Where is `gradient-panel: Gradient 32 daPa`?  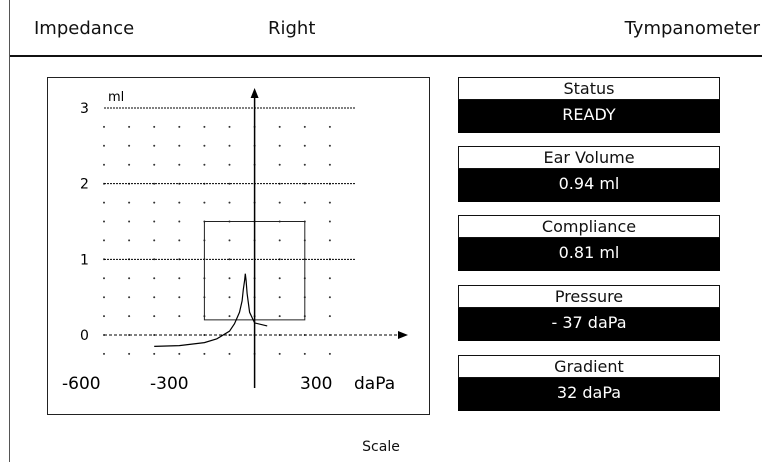
gradient-panel: Gradient 32 daPa is located at coordinates (589, 383).